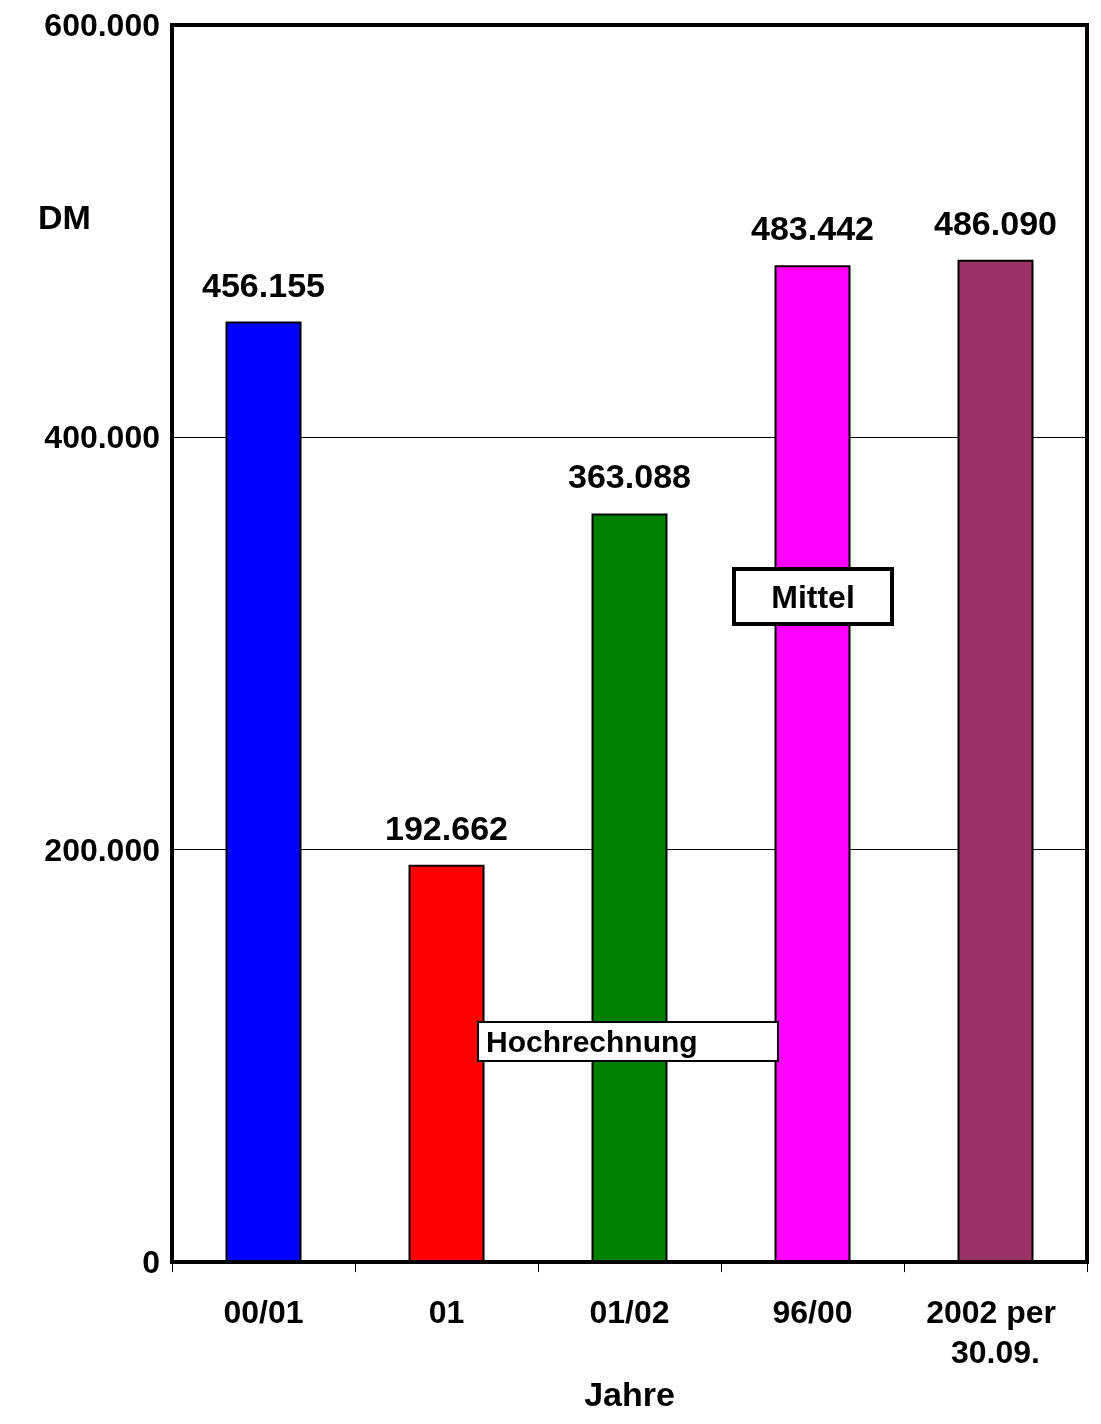 Image resolution: width=1101 pixels, height=1424 pixels. I want to click on data-label: 483.442, so click(812, 228).